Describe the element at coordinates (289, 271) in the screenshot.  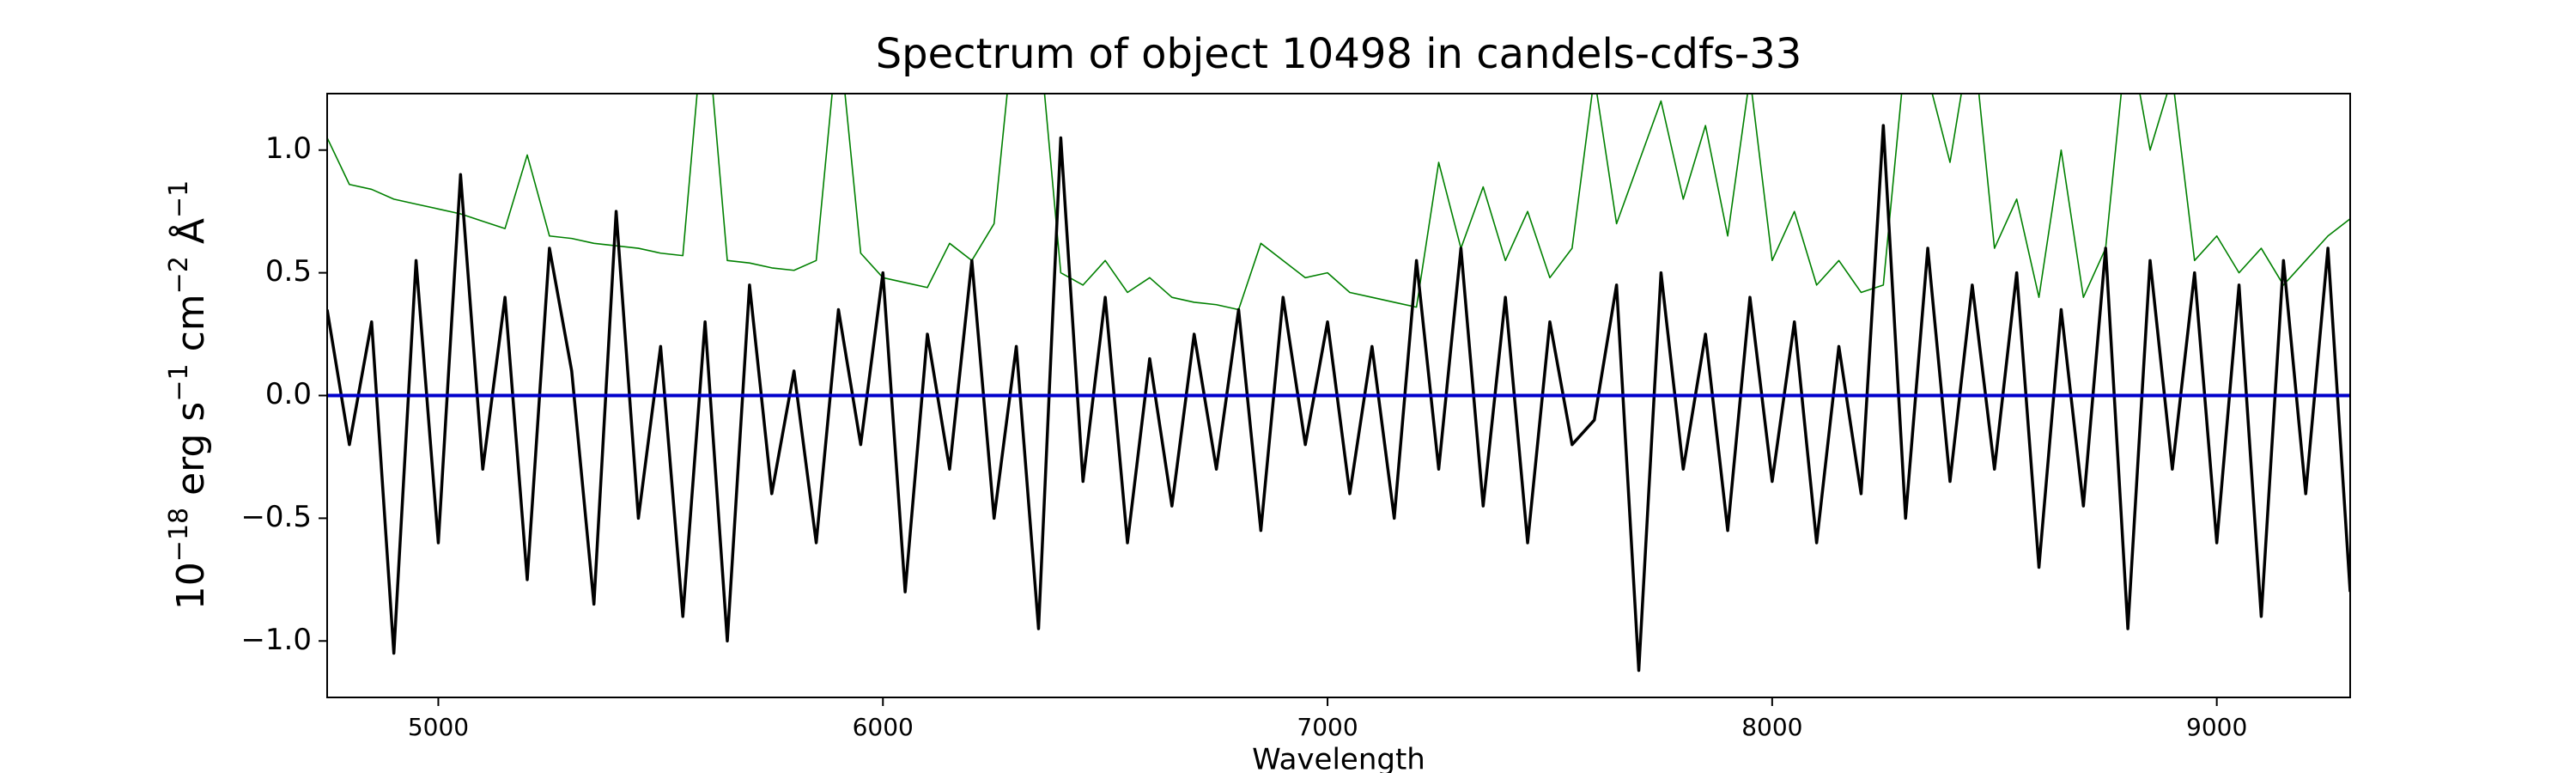
I see `y-tick-label: 0.5` at that location.